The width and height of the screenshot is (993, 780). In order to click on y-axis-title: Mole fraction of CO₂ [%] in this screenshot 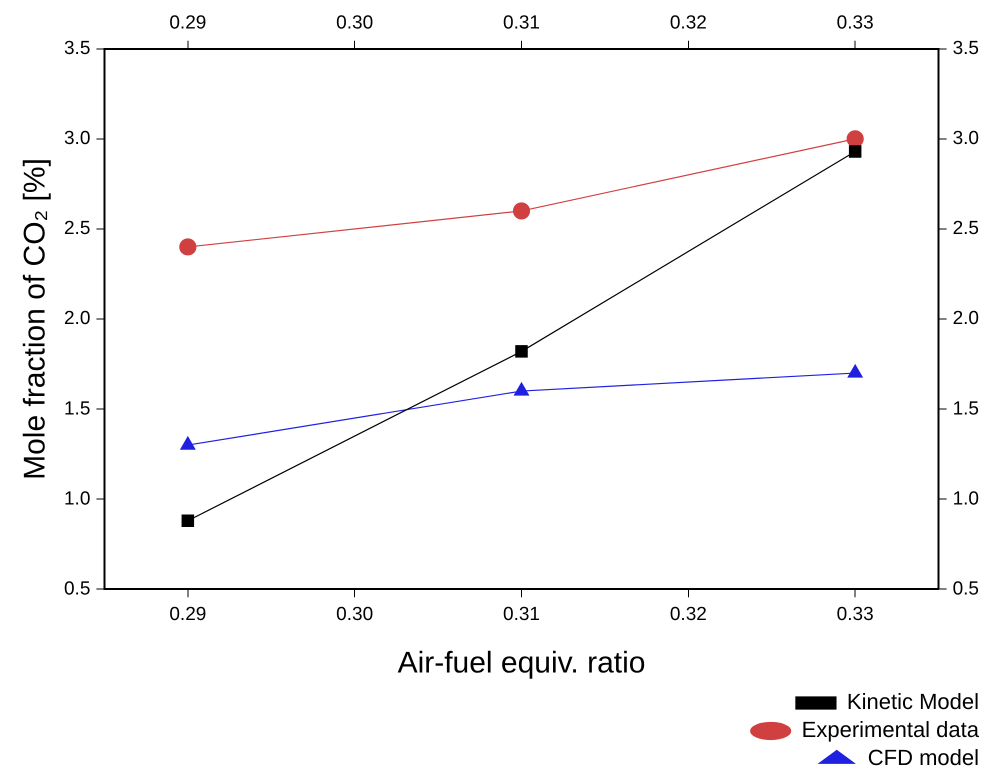, I will do `click(35, 319)`.